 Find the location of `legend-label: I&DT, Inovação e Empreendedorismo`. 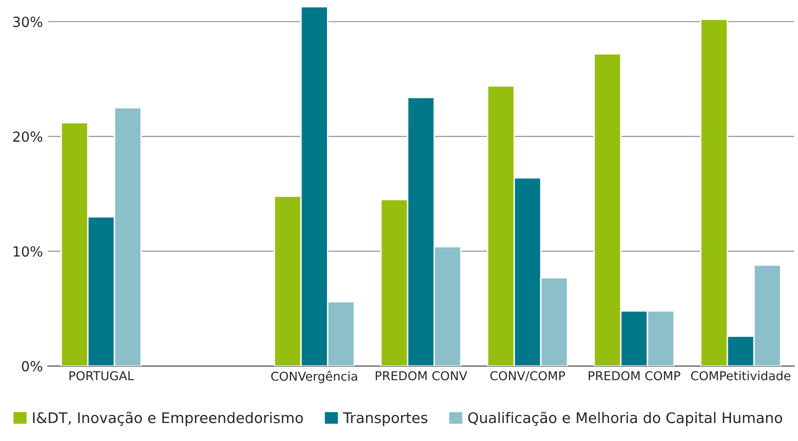

legend-label: I&DT, Inovação e Empreendedorismo is located at coordinates (168, 419).